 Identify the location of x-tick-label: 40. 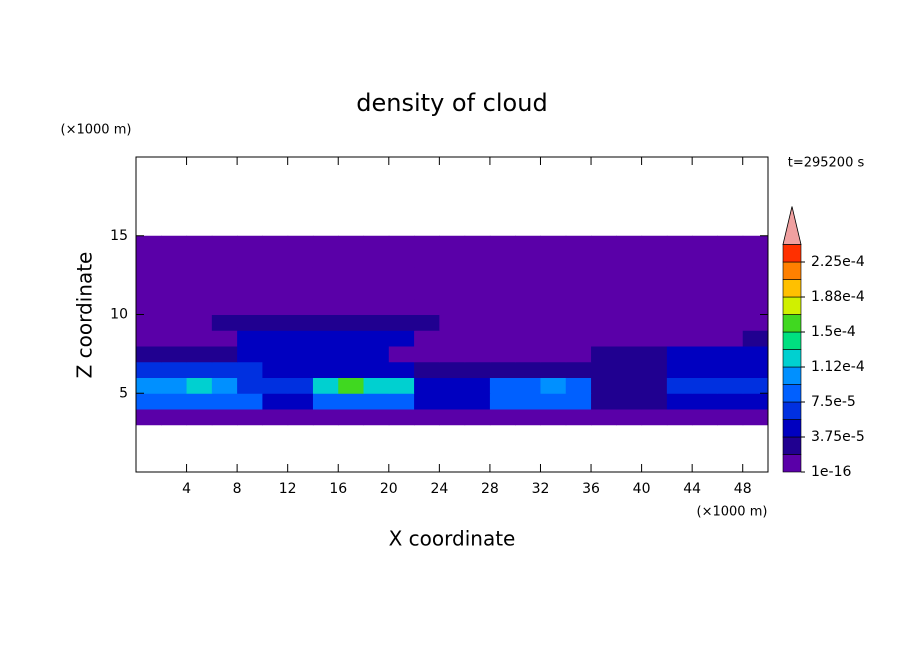
(642, 489).